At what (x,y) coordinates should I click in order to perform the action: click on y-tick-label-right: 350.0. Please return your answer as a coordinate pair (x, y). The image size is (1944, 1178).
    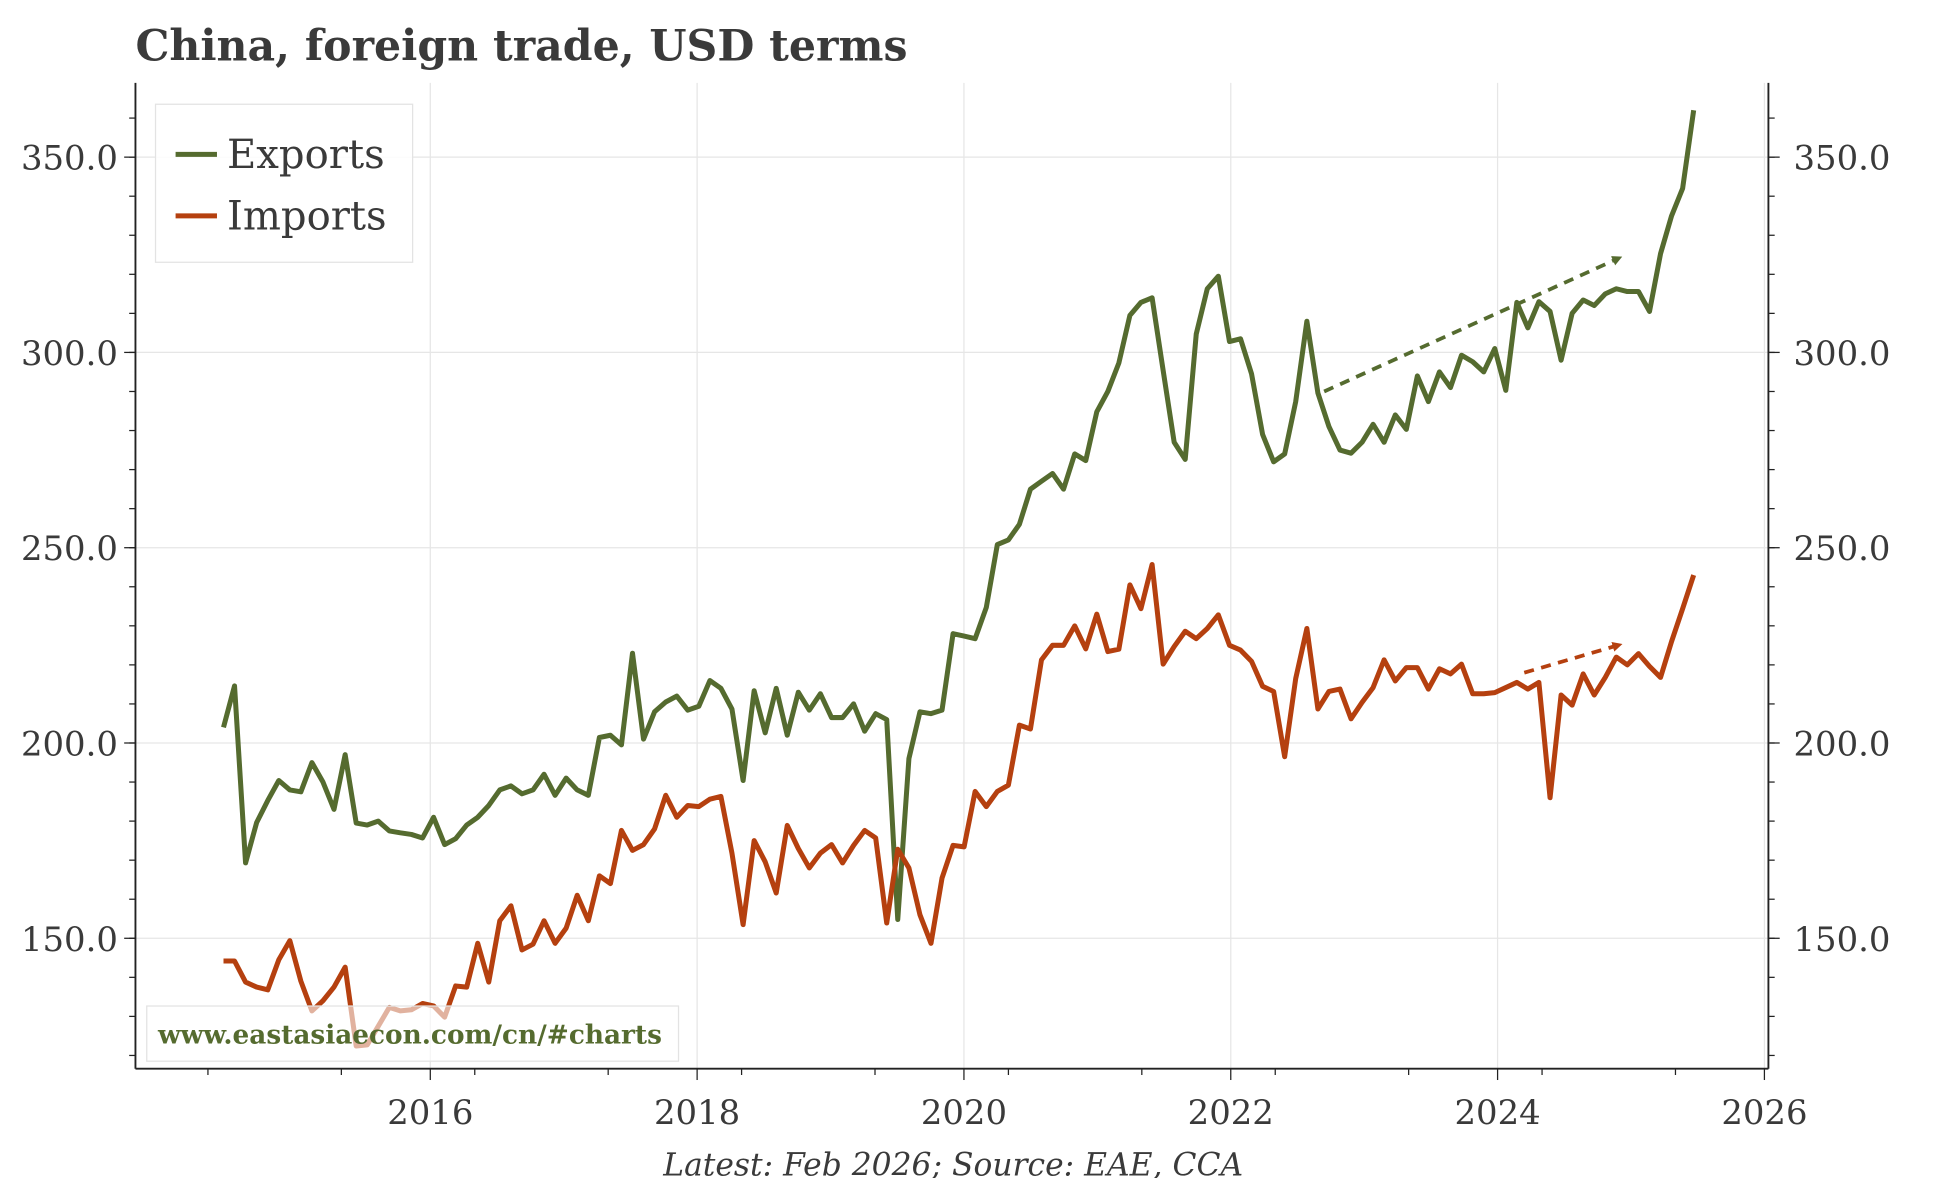
    Looking at the image, I should click on (1841, 158).